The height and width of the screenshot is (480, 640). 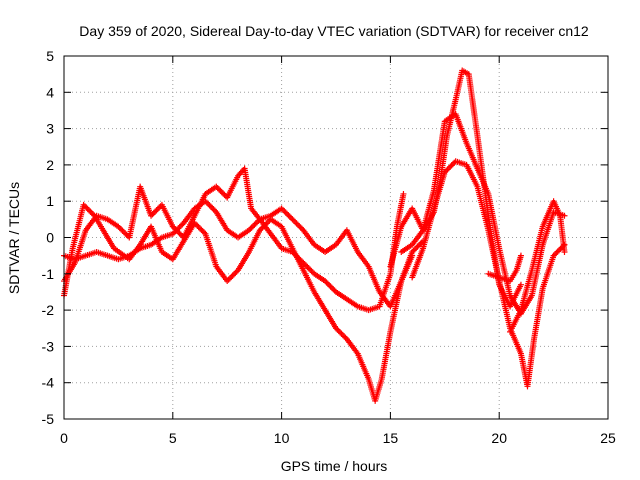 I want to click on y-tick-label: 5, so click(x=50, y=56).